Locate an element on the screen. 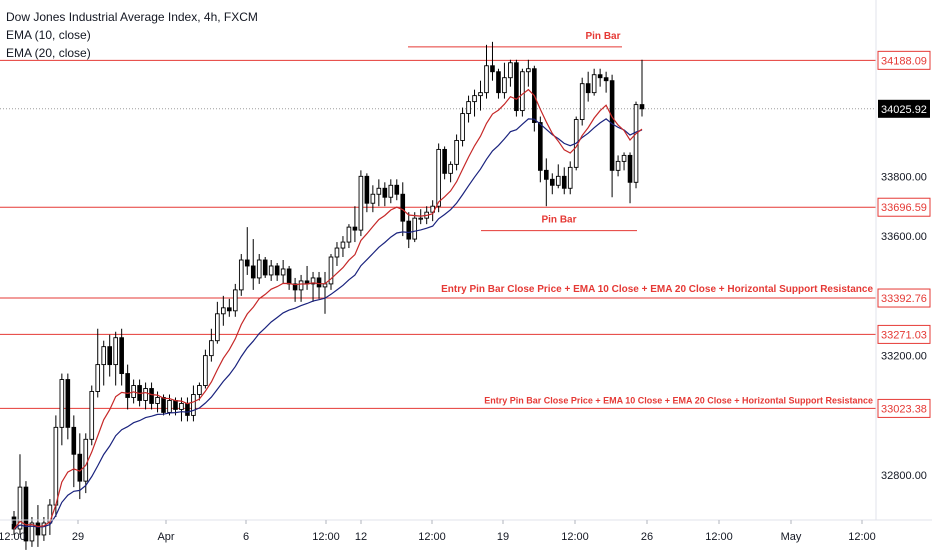  y-tick-label: 33800.00 is located at coordinates (904, 177).